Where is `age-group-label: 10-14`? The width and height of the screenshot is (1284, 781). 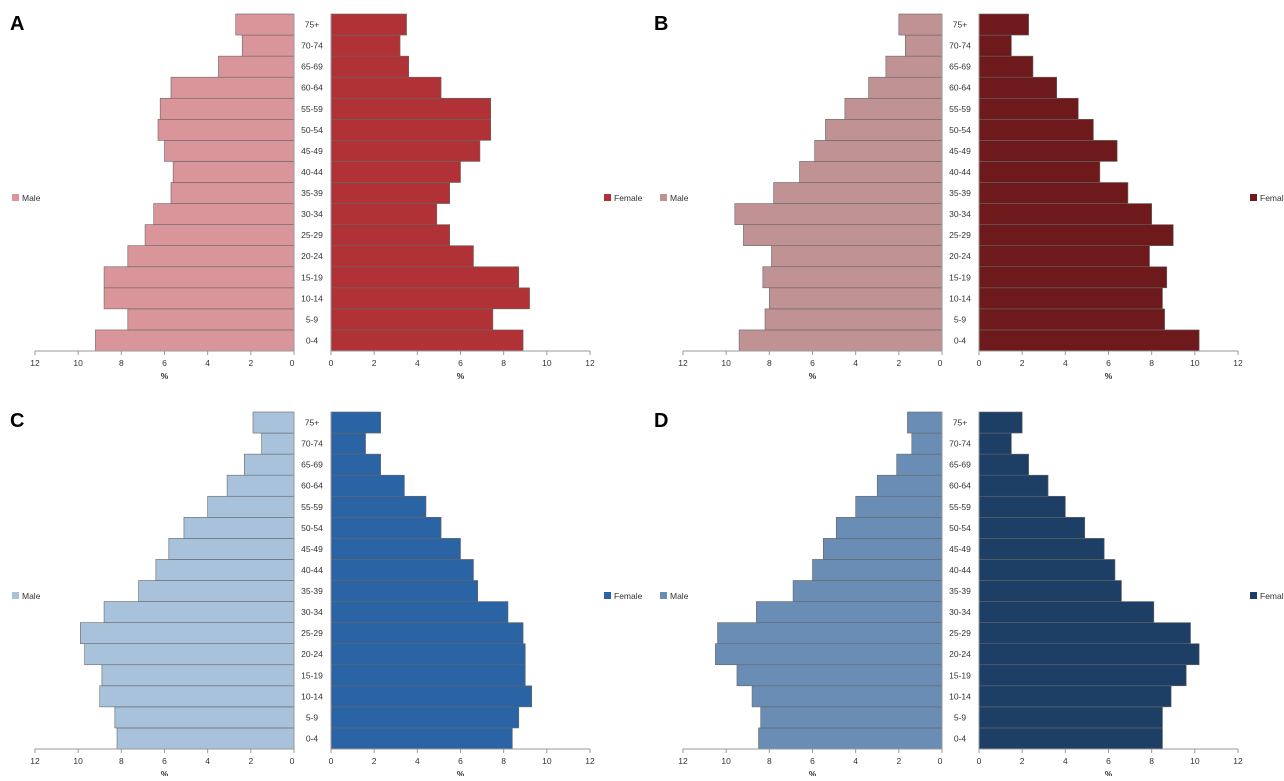 age-group-label: 10-14 is located at coordinates (960, 298).